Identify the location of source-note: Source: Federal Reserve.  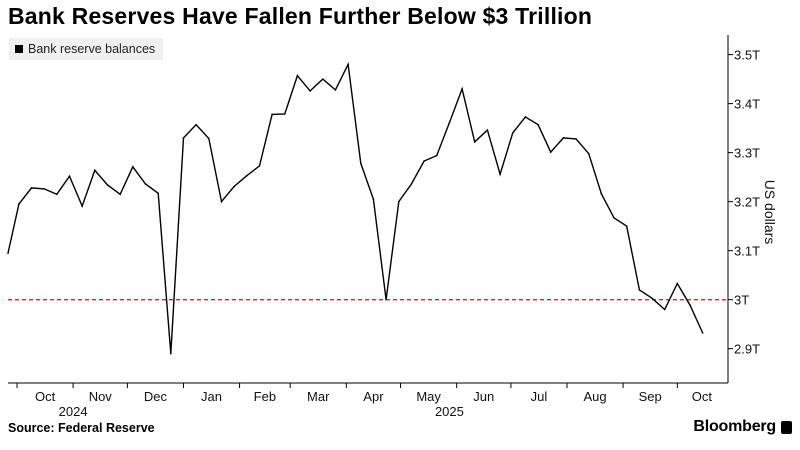
(81, 428).